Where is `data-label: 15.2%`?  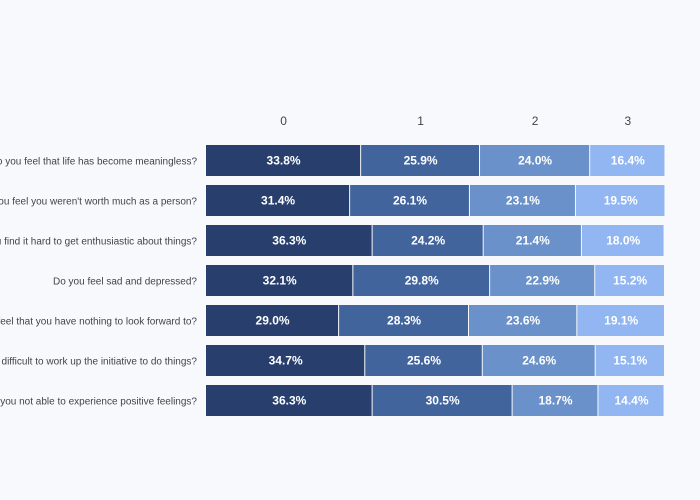 data-label: 15.2% is located at coordinates (630, 281).